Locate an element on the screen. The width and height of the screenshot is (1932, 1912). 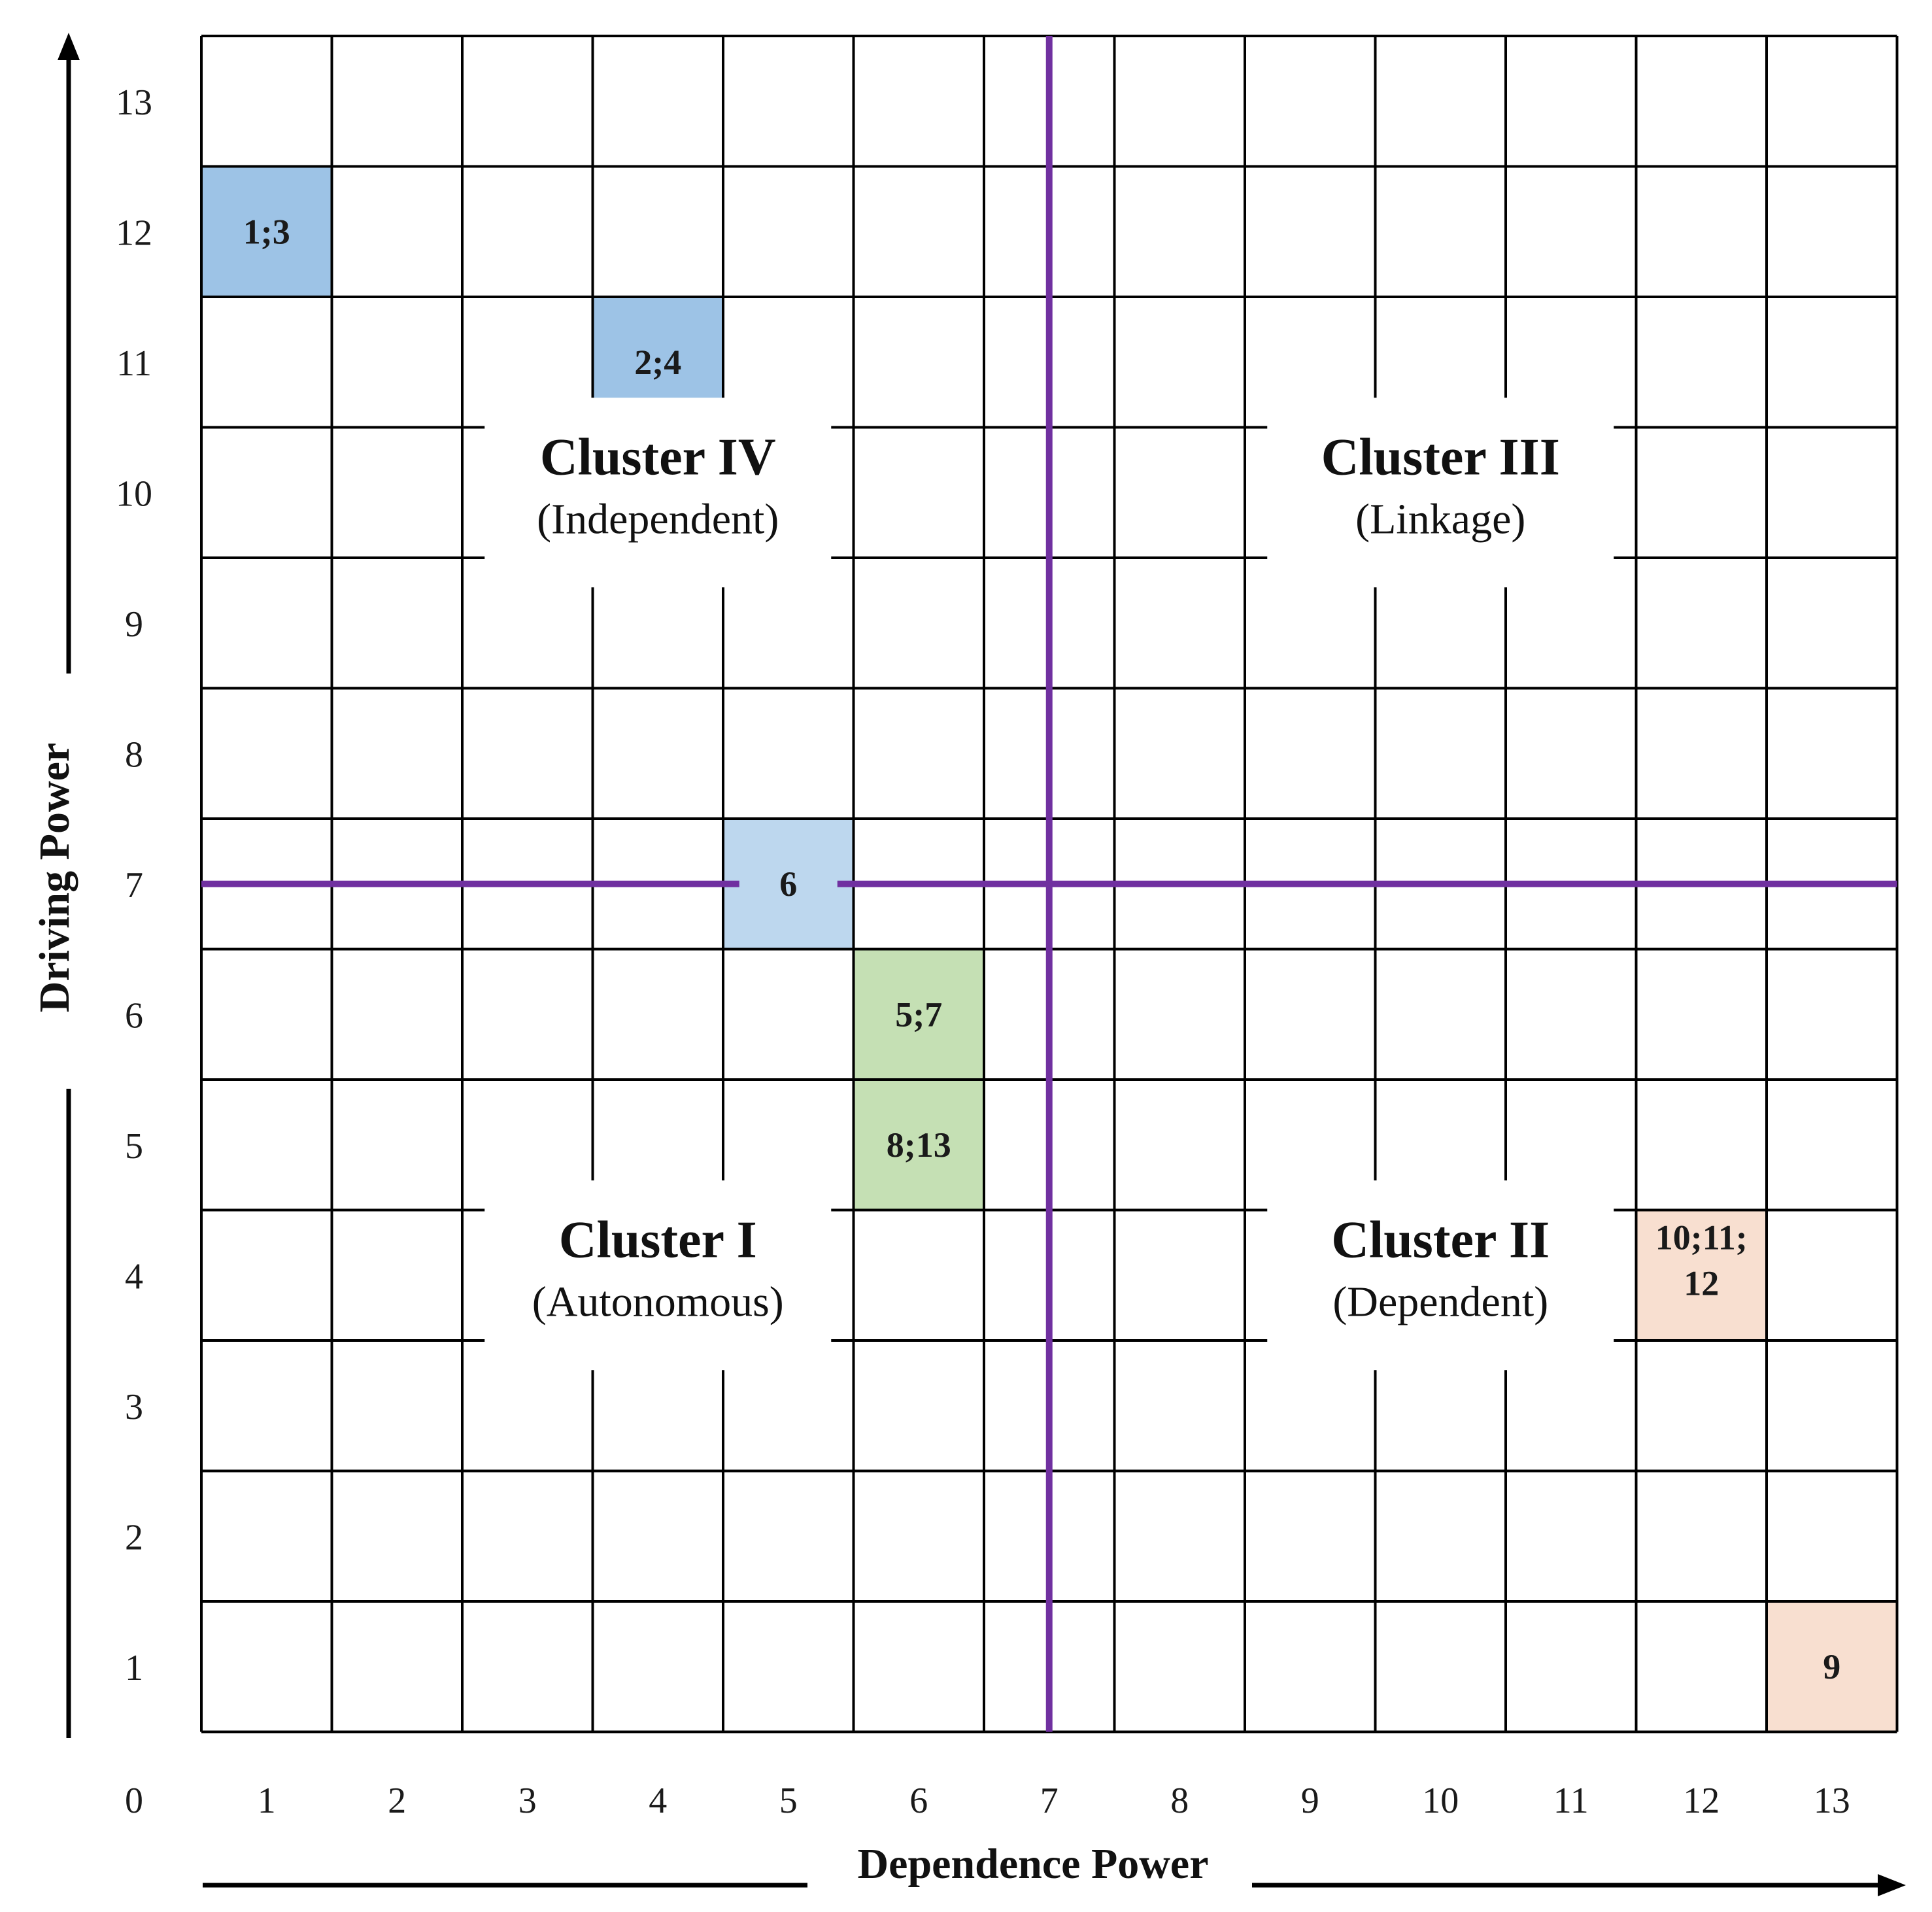
x-tick-10: 10 is located at coordinates (1440, 1801).